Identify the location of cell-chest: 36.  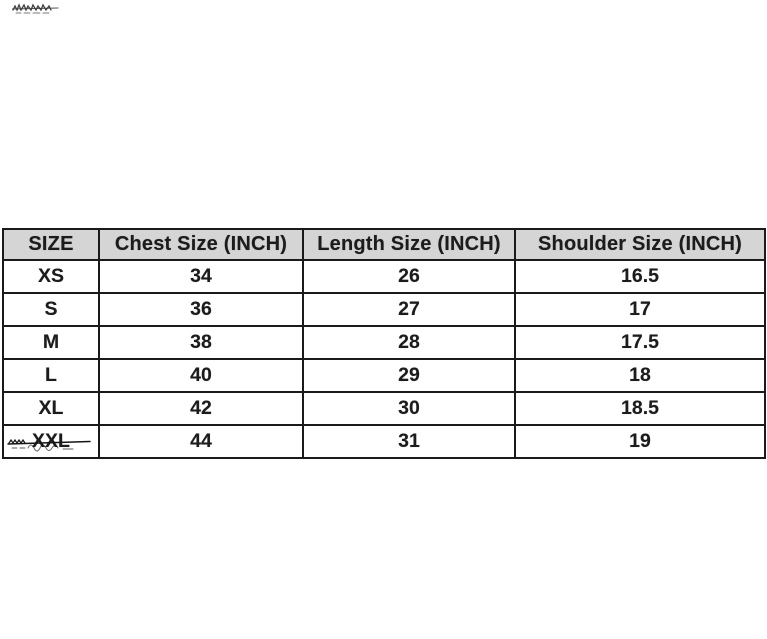
(201, 309).